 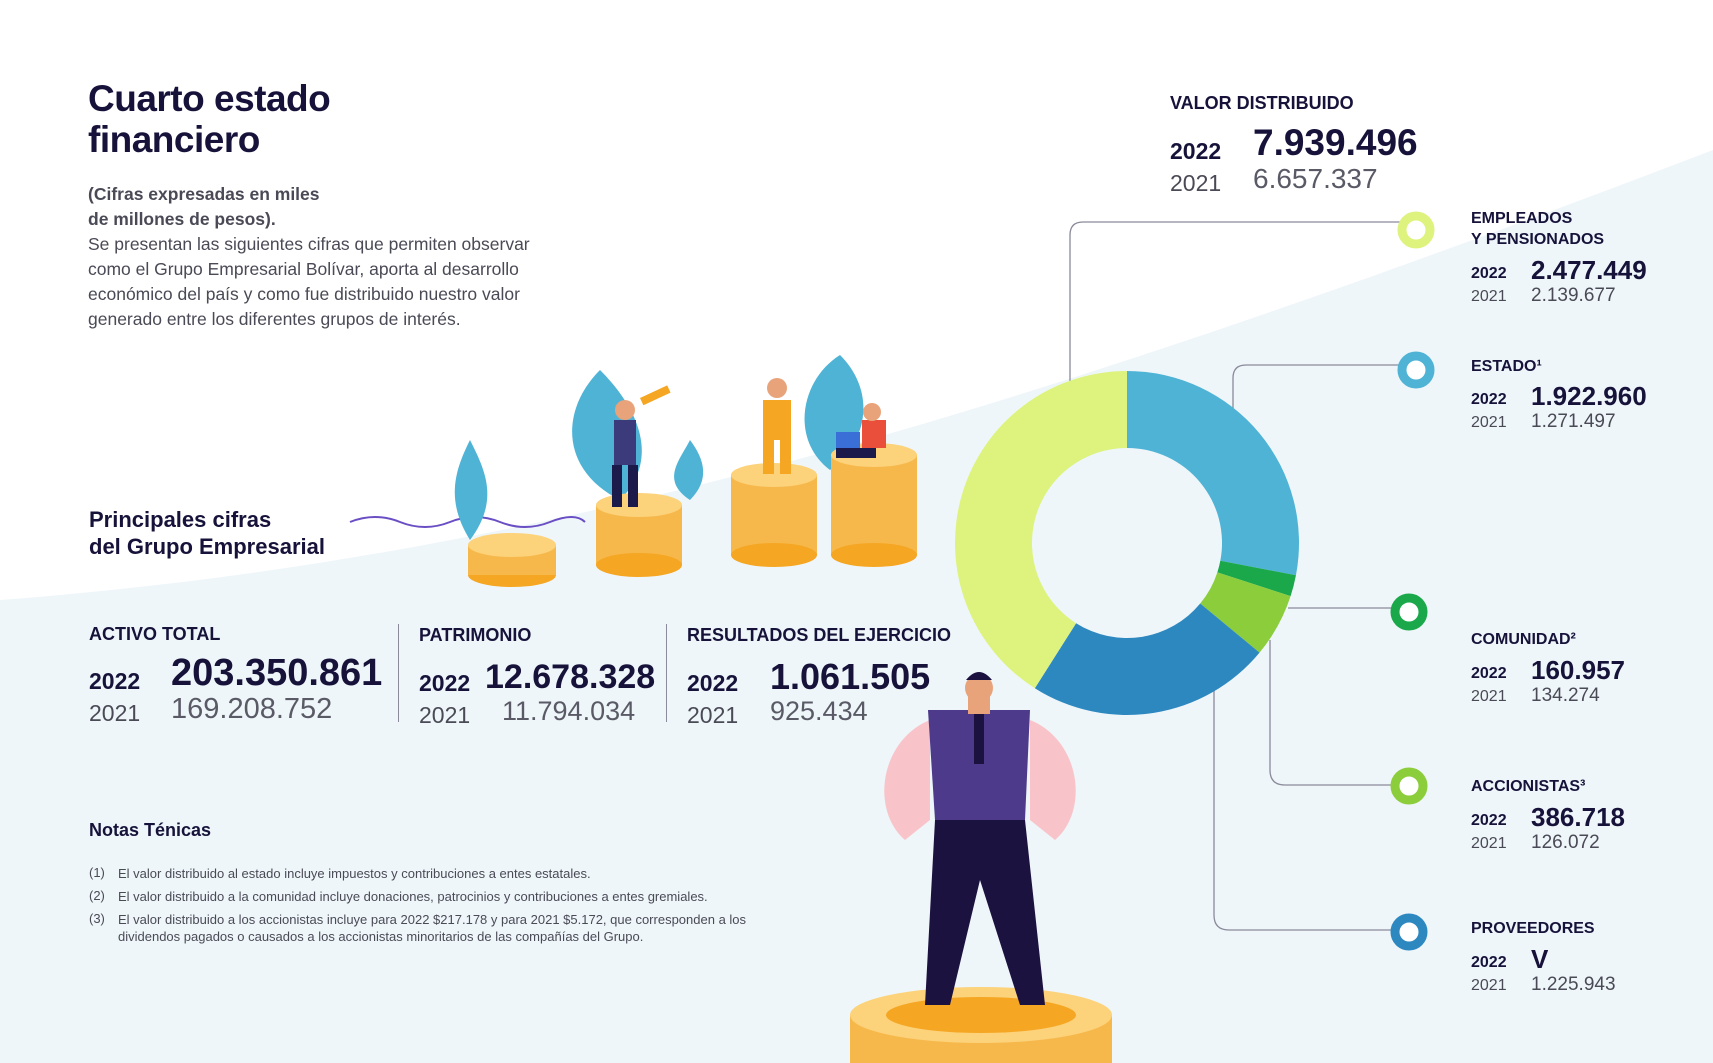 I want to click on category-proveedores-year-2021: 2021, so click(x=1489, y=985).